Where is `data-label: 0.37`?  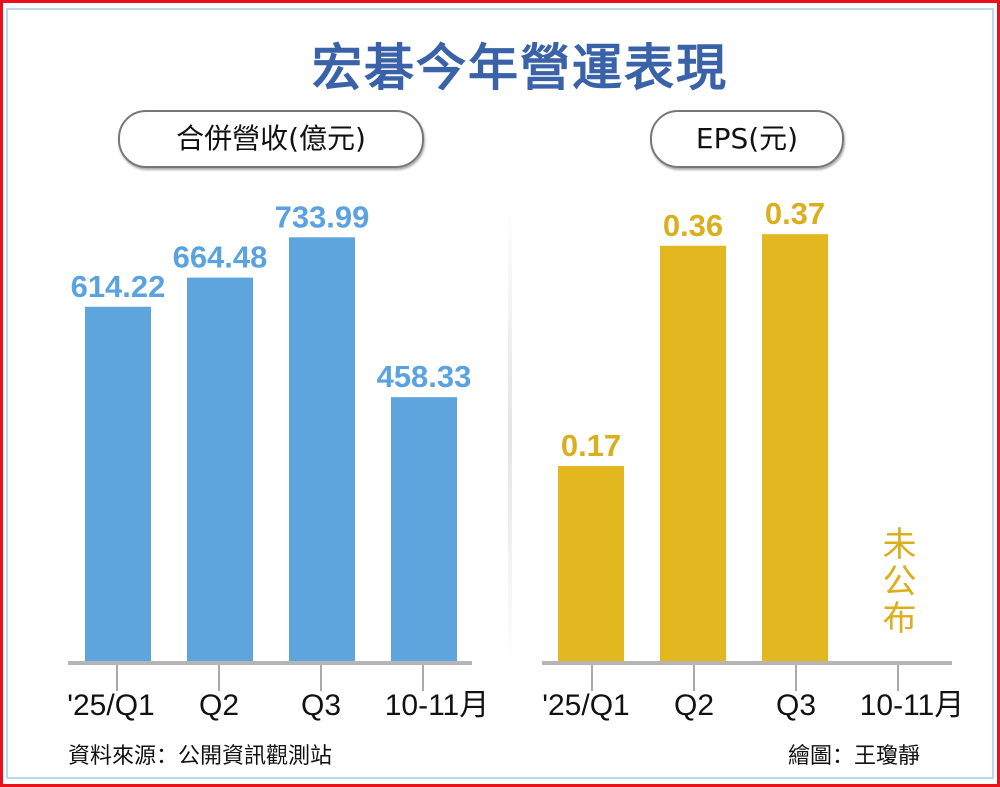 data-label: 0.37 is located at coordinates (795, 213).